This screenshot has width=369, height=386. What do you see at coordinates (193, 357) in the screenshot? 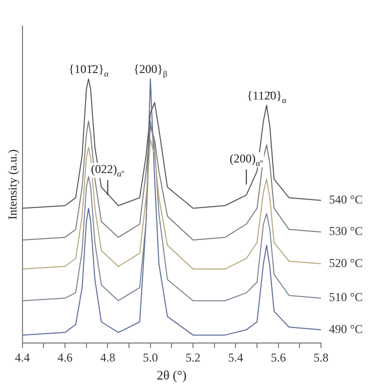
I see `x-tick-label: 5.2` at bounding box center [193, 357].